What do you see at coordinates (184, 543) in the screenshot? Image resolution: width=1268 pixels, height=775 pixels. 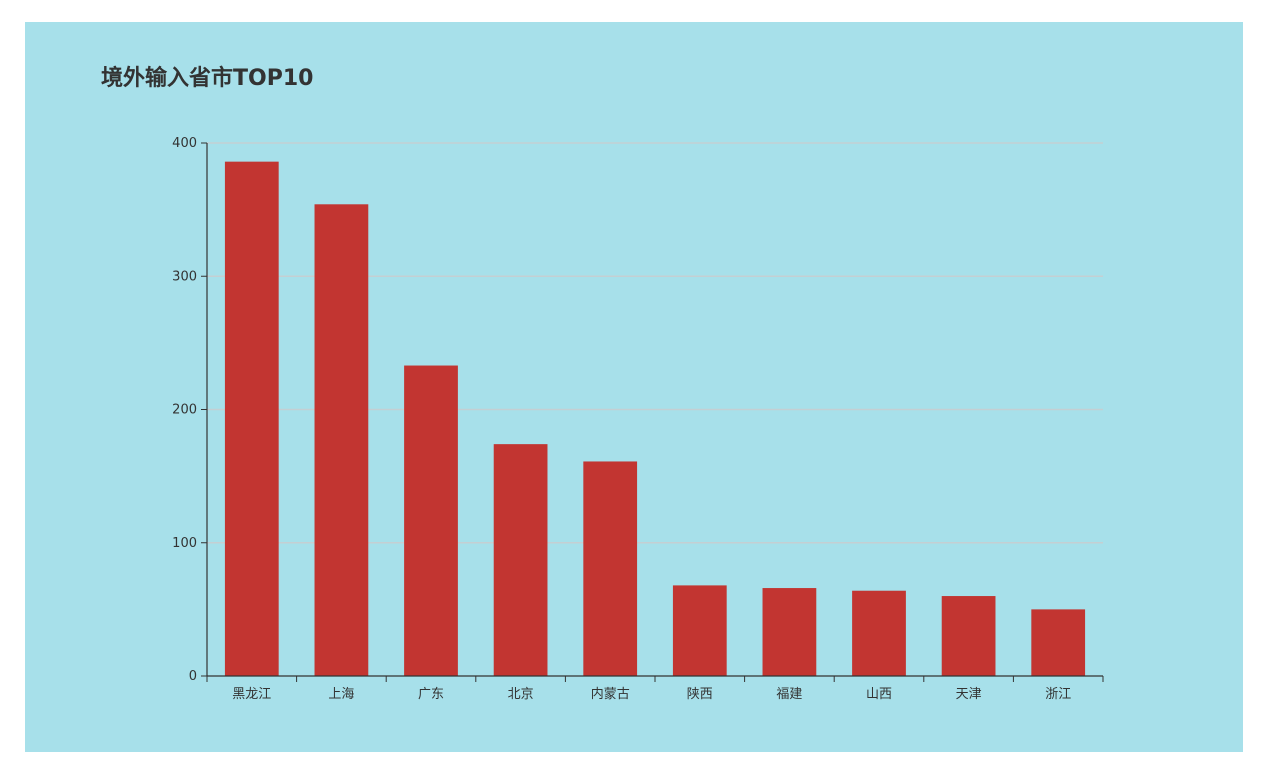 I see `y-tick-label: 100` at bounding box center [184, 543].